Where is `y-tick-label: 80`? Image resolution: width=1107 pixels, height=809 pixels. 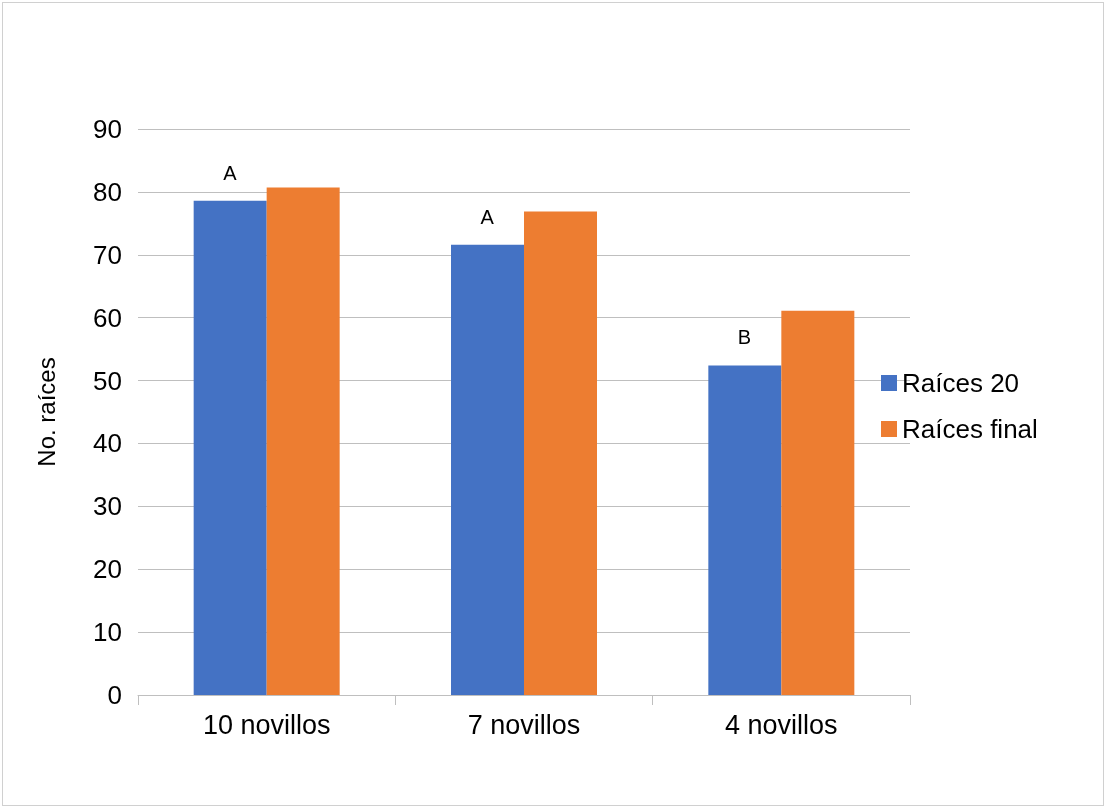 y-tick-label: 80 is located at coordinates (107, 191).